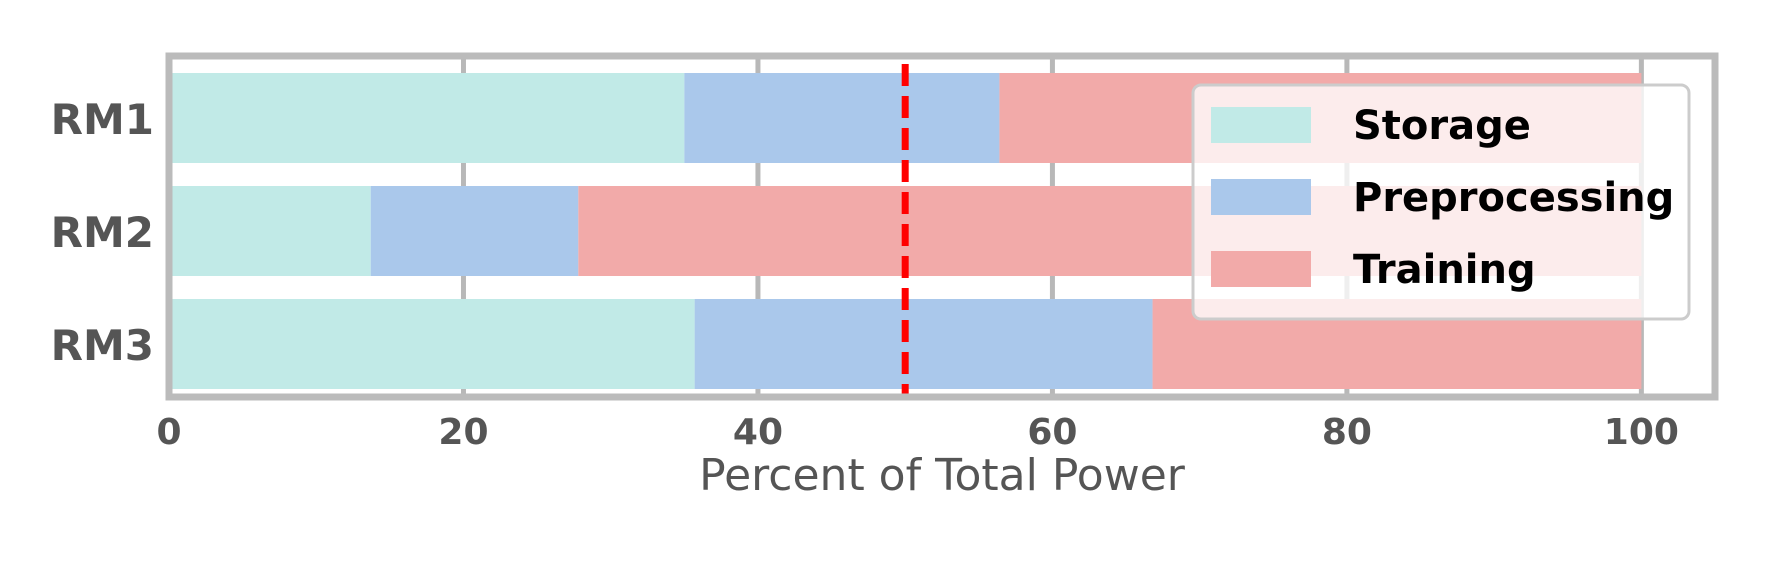 Image resolution: width=1775 pixels, height=564 pixels. I want to click on legend: Storage Preprocessing Training, so click(1441, 202).